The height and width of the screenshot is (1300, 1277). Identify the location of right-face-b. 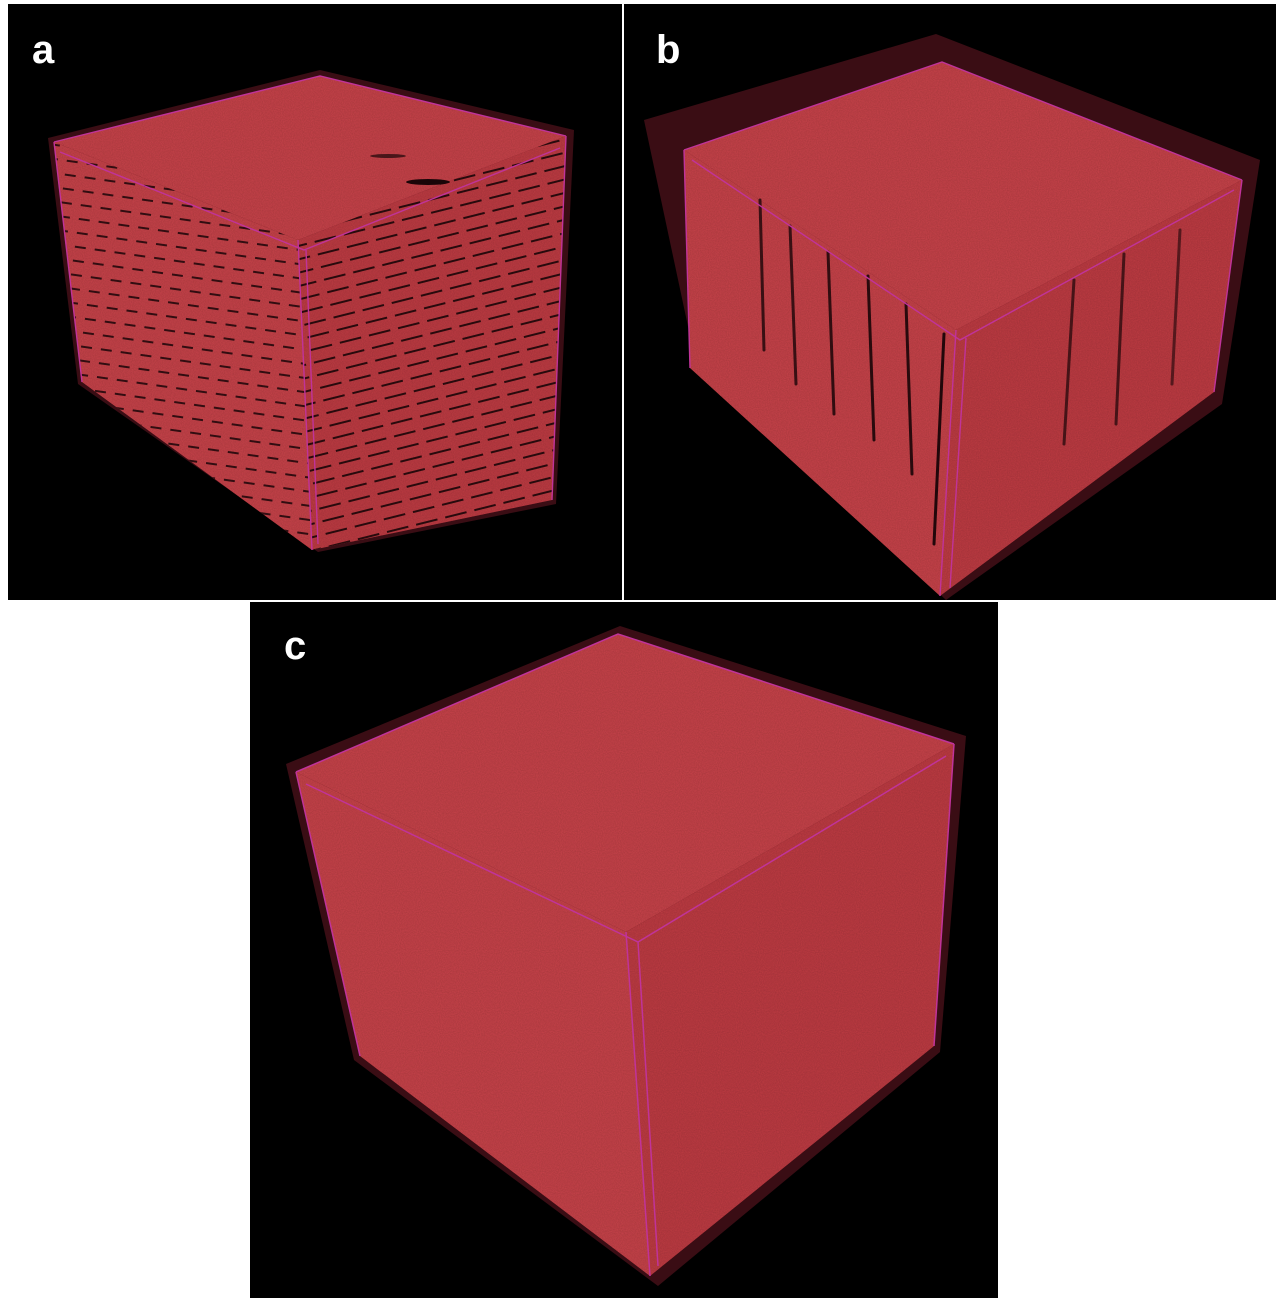
(1091, 388).